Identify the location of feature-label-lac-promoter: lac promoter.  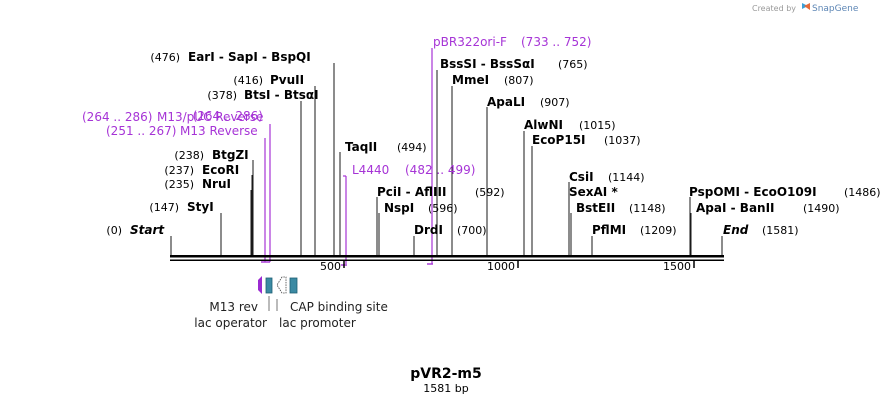
(317, 323).